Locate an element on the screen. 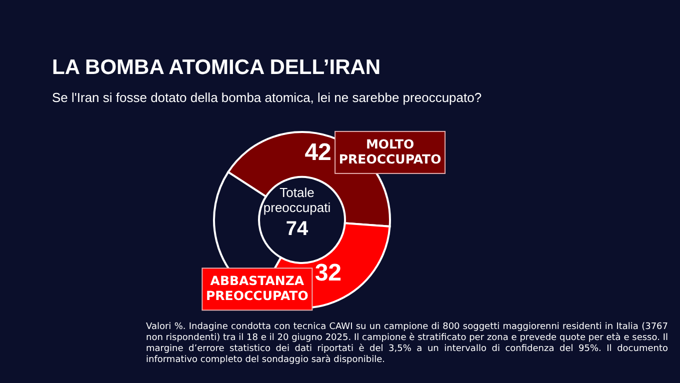 The width and height of the screenshot is (680, 383). chart-subtitle: Se l'Iran si fosse dotato della bomba atomica, lei ne sarebbe preoccupato? is located at coordinates (267, 97).